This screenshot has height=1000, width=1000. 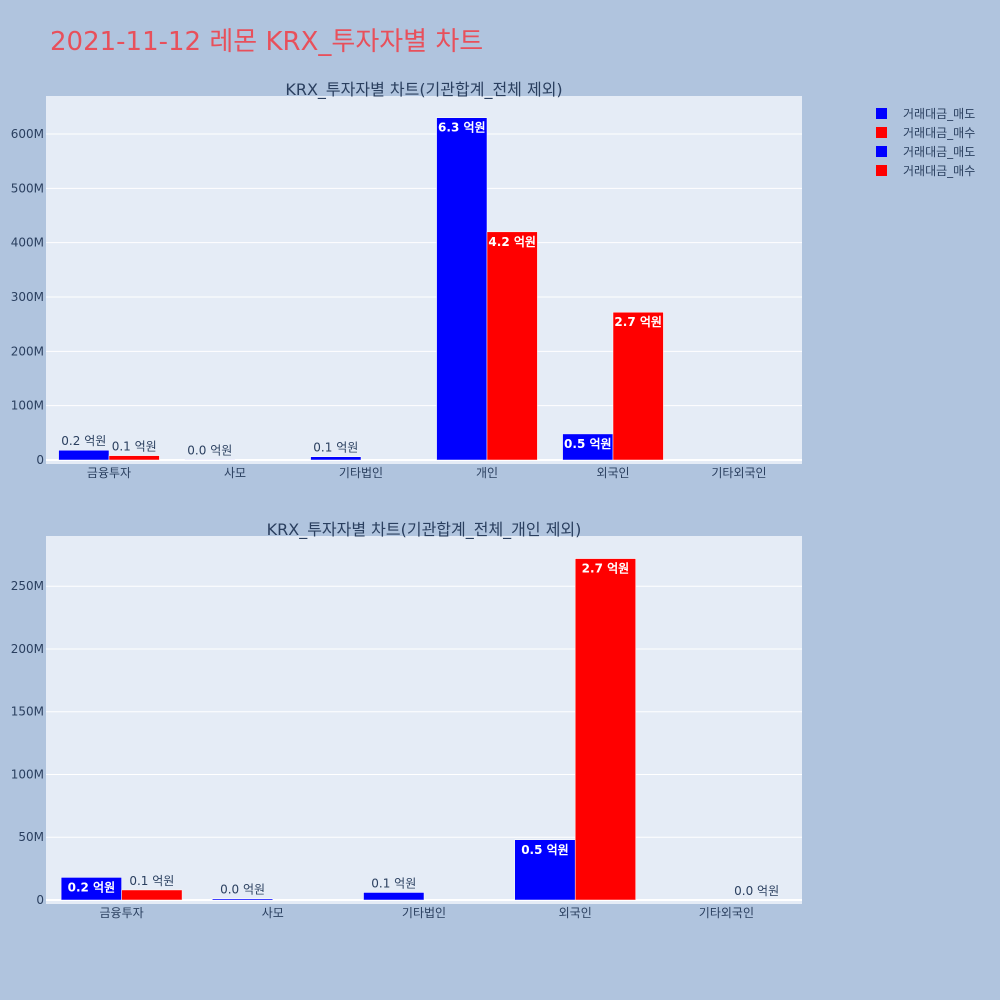 I want to click on y-tick-label: 300M, so click(x=27, y=297).